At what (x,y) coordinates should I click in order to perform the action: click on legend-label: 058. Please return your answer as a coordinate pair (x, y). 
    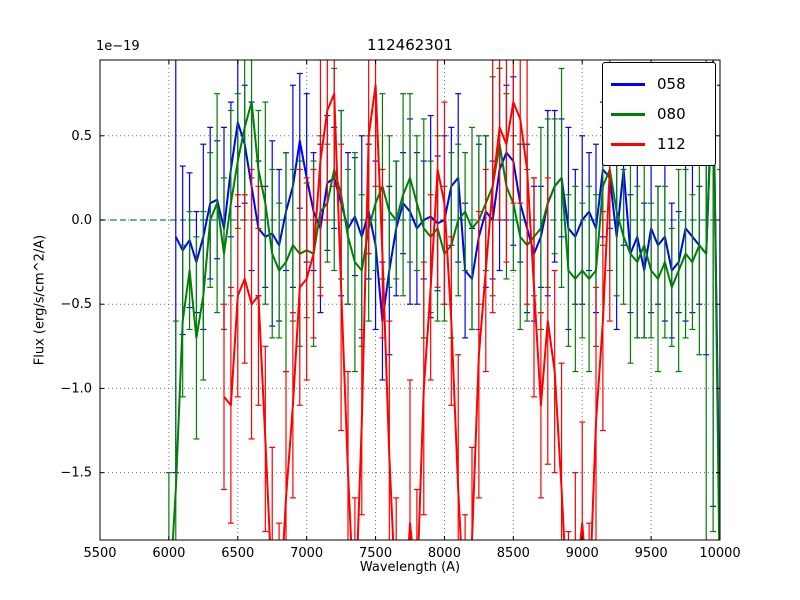
    Looking at the image, I should click on (671, 83).